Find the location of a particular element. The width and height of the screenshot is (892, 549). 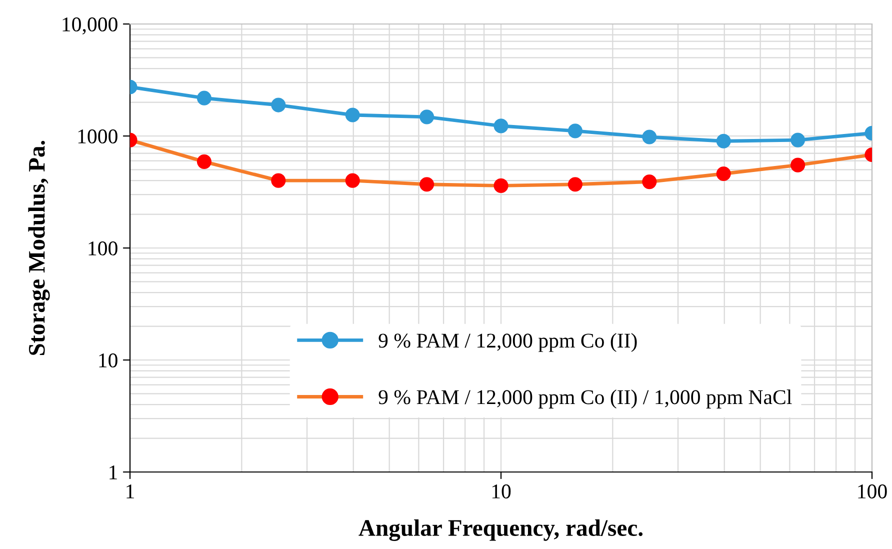

y-tick-label: 100 is located at coordinates (103, 248).